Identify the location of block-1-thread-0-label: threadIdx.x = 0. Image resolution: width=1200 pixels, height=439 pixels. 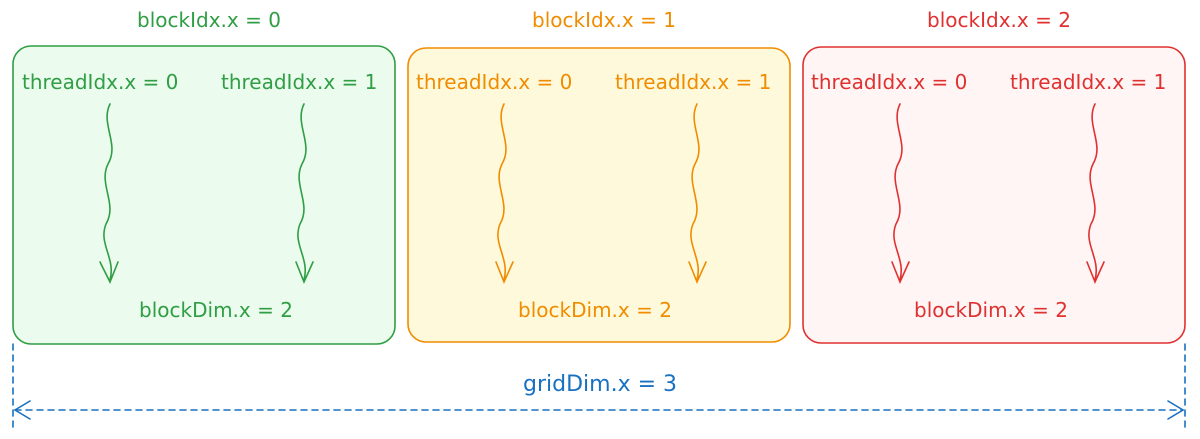
(494, 82).